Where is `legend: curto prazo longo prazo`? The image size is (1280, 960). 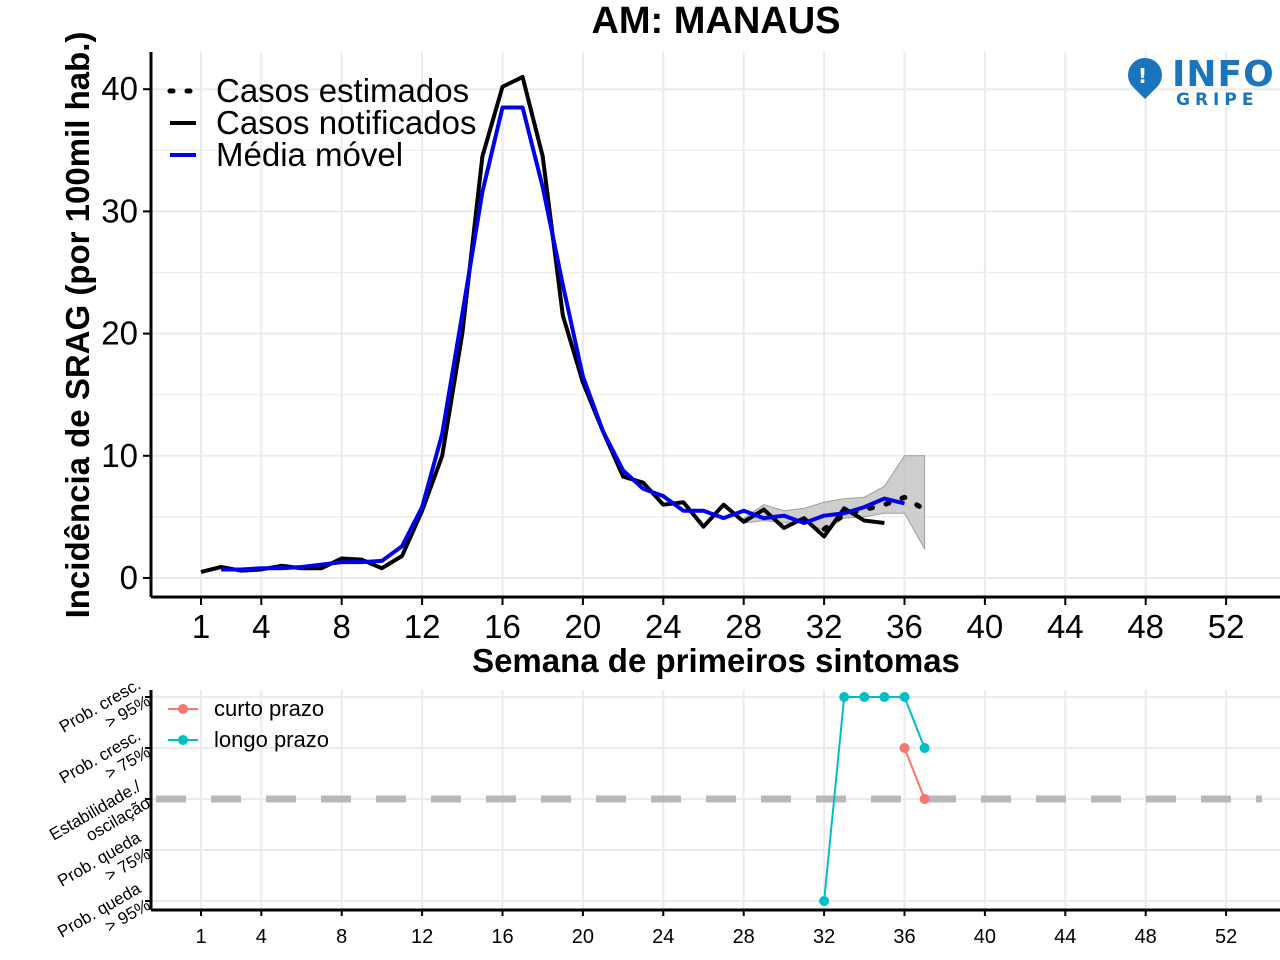 legend: curto prazo longo prazo is located at coordinates (248, 724).